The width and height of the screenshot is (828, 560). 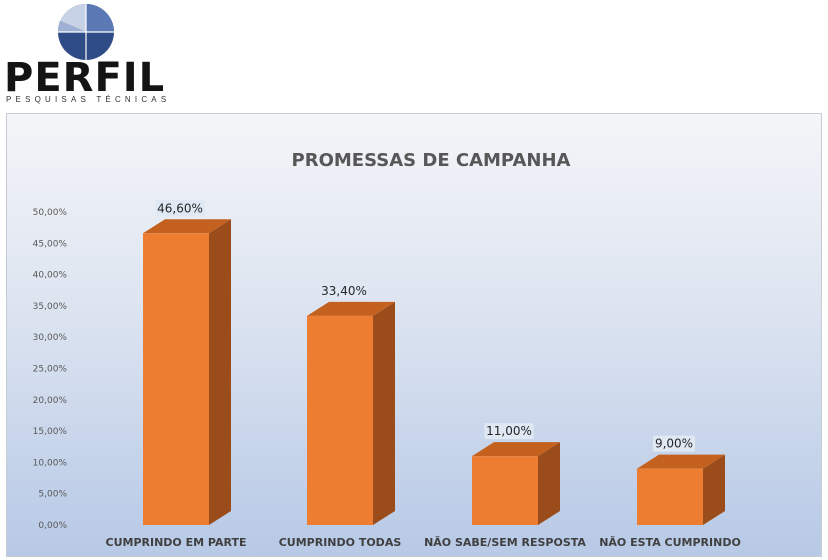 I want to click on y-tick-label: 20,00%, so click(x=50, y=401).